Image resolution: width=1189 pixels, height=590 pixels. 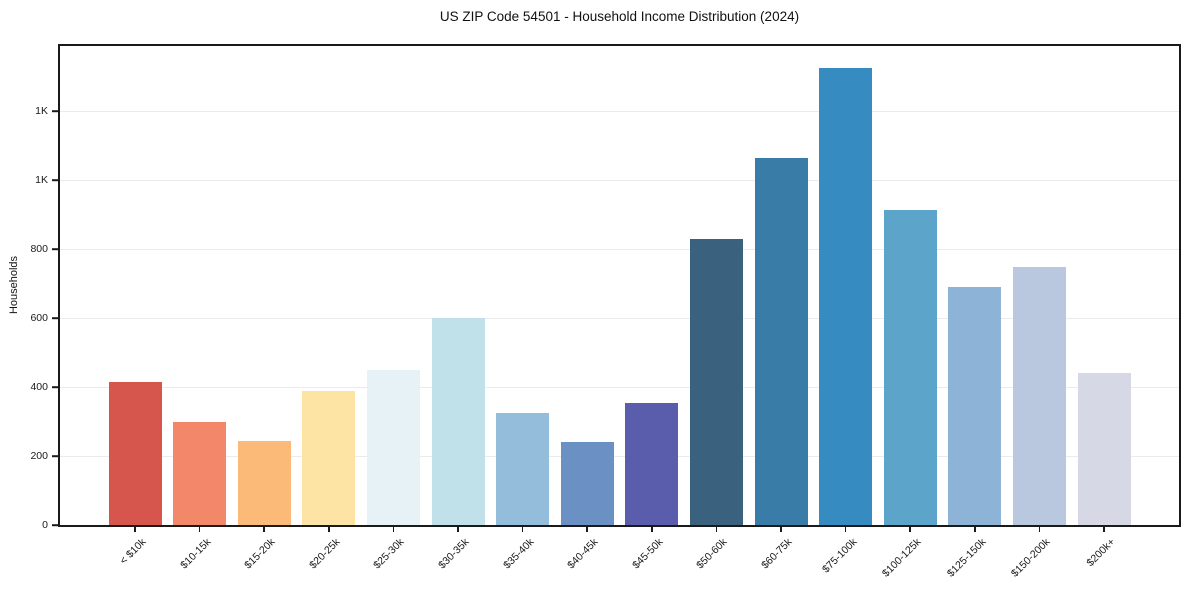 I want to click on x-tick-label: $35-40k, so click(x=518, y=554).